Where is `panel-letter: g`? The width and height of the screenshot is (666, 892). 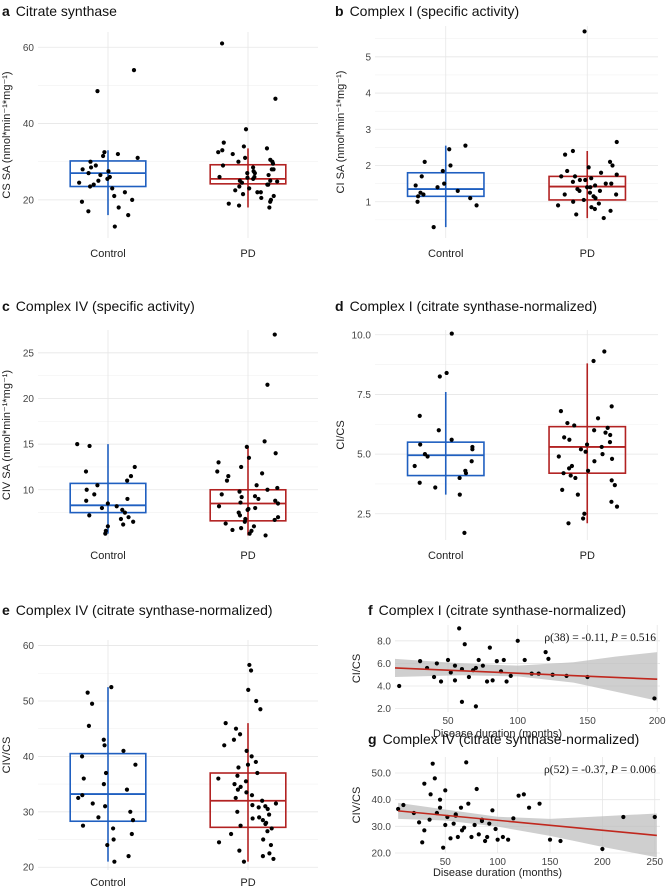 panel-letter: g is located at coordinates (372, 739).